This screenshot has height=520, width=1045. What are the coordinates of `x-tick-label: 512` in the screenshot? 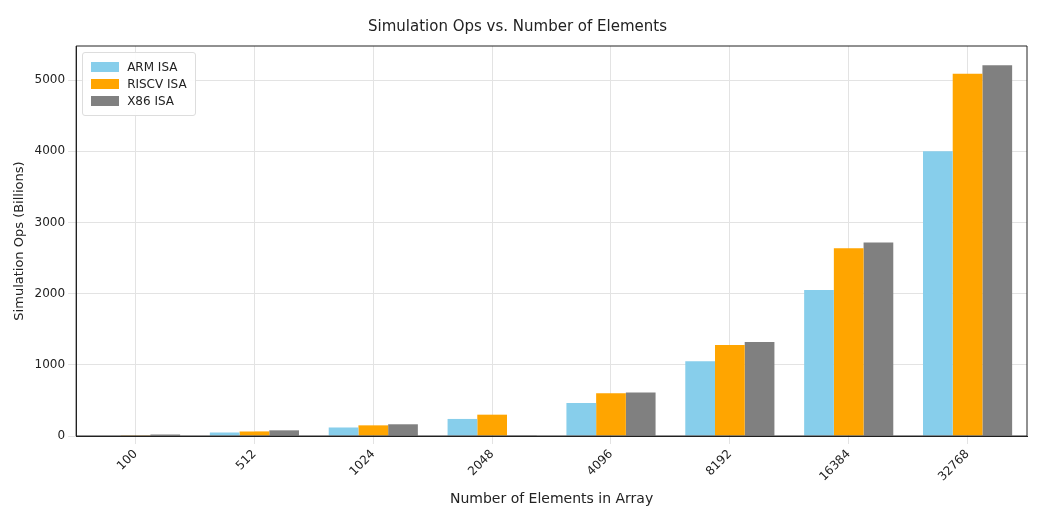 It's located at (245, 459).